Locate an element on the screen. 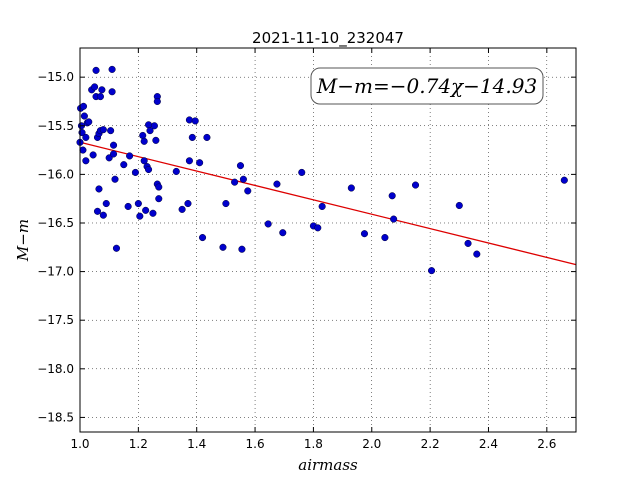 This screenshot has height=480, width=640. fit-equation: M−m=−0.74χ−14.93 is located at coordinates (426, 86).